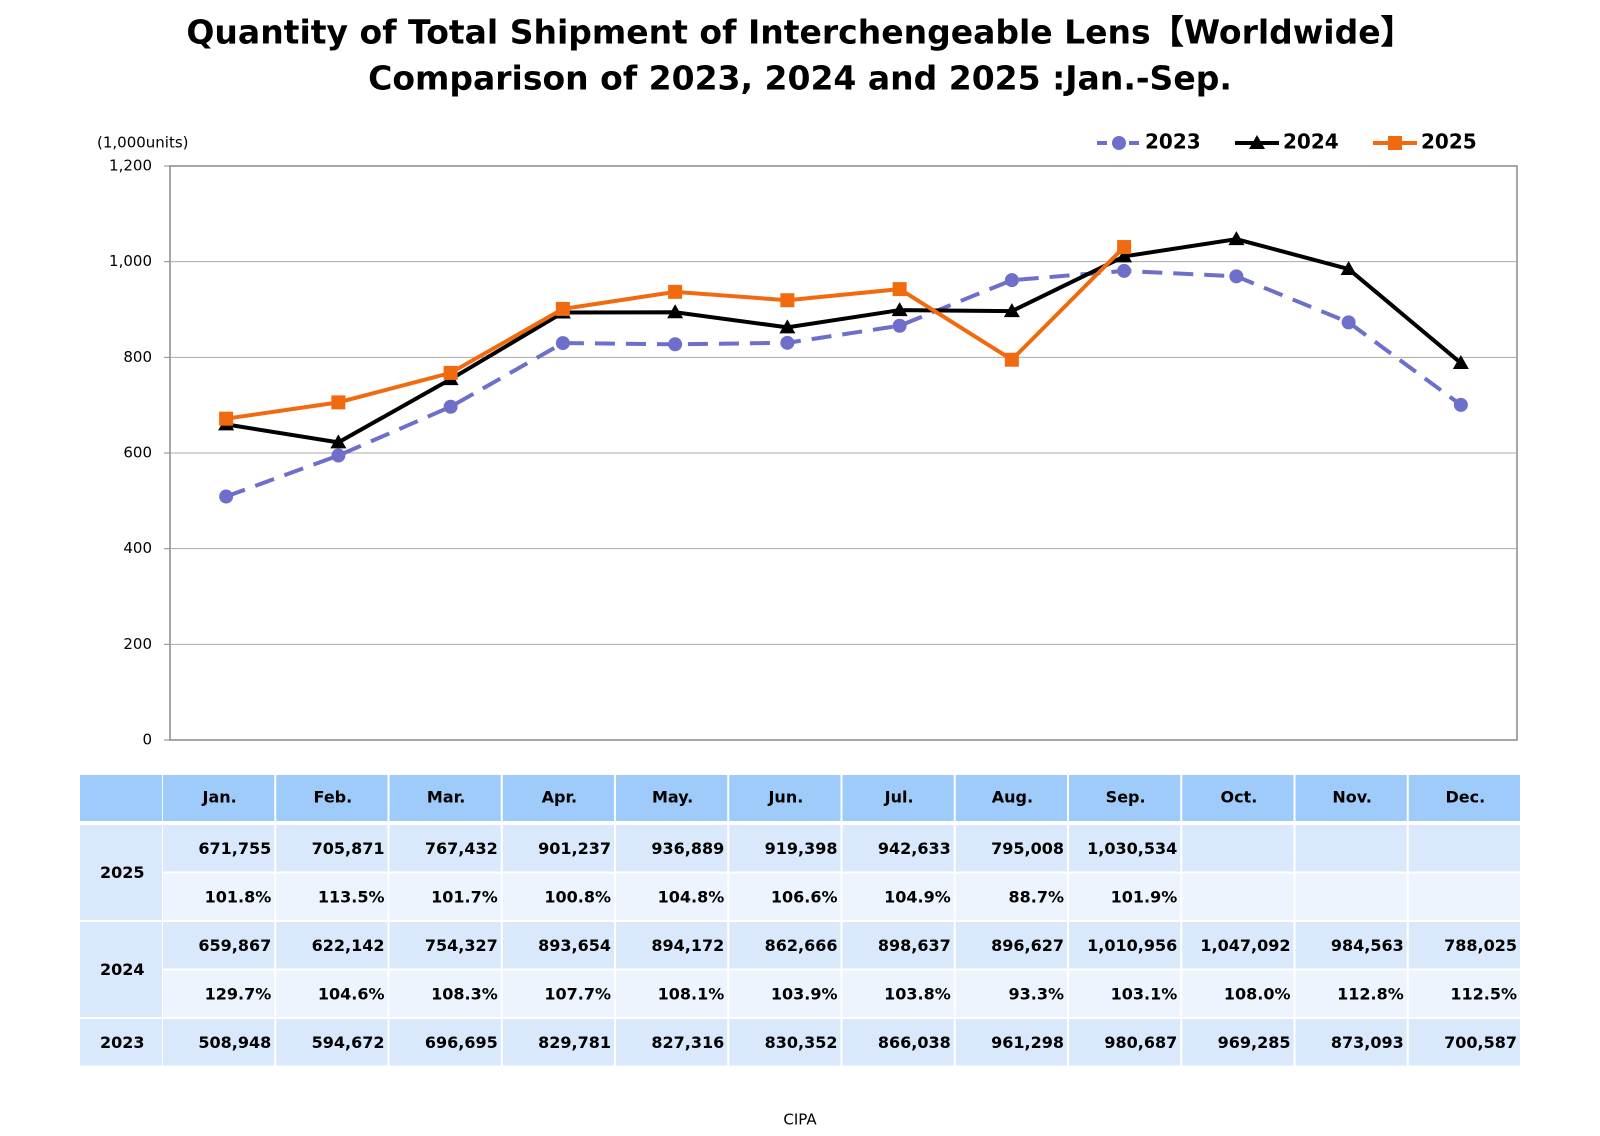 This screenshot has width=1600, height=1136. What do you see at coordinates (1311, 142) in the screenshot?
I see `legend-label: 2024` at bounding box center [1311, 142].